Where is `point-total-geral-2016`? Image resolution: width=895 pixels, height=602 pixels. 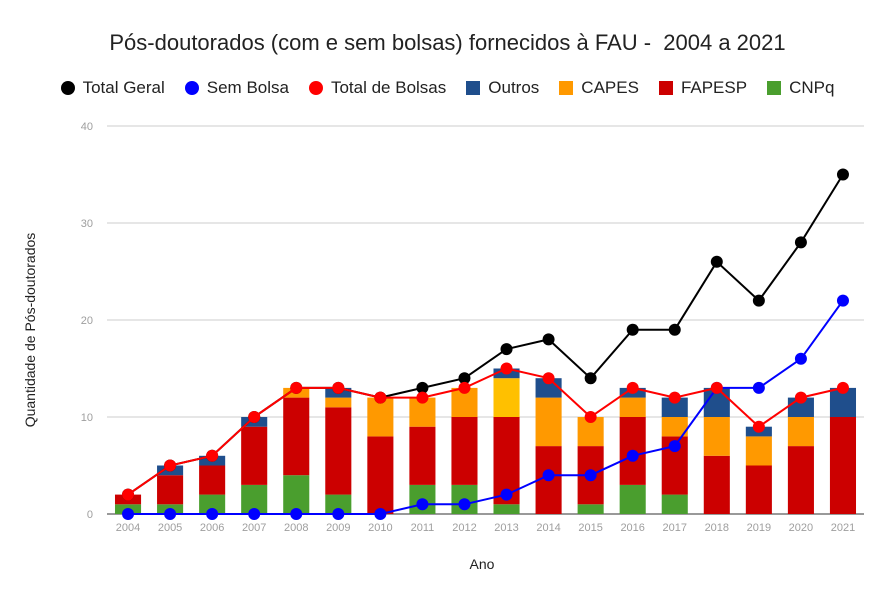
point-total-geral-2016 is located at coordinates (632, 329).